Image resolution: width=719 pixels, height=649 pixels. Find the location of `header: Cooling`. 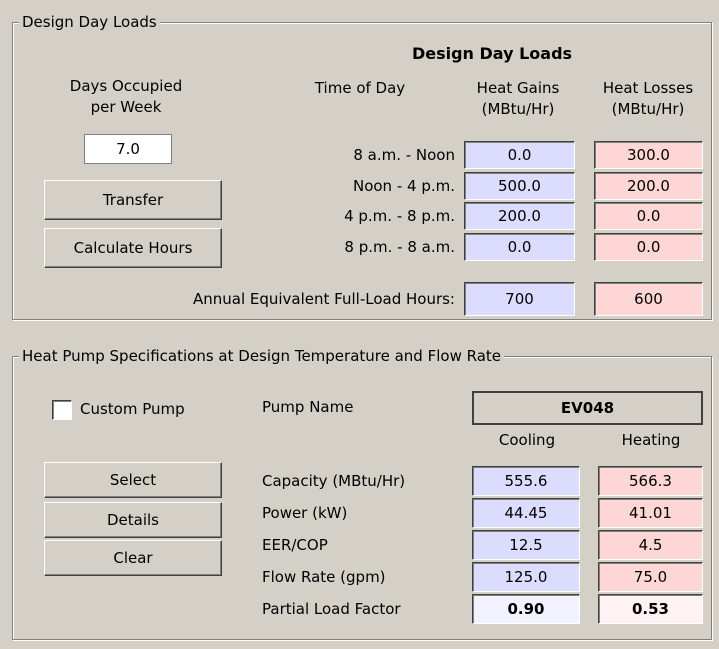

header: Cooling is located at coordinates (527, 440).